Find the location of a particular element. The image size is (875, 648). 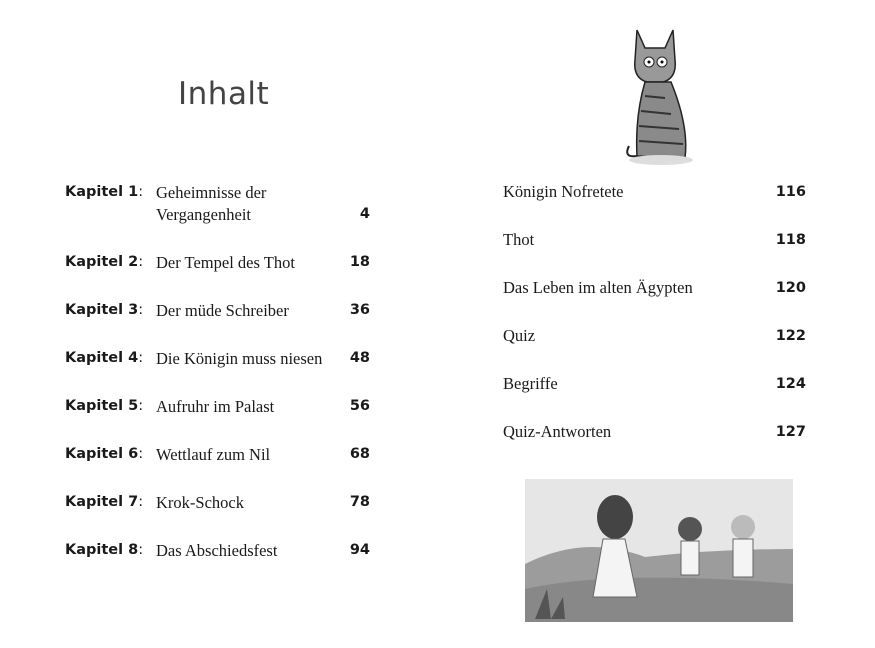

chapter-title: Der Tempel des Thot is located at coordinates (225, 262).